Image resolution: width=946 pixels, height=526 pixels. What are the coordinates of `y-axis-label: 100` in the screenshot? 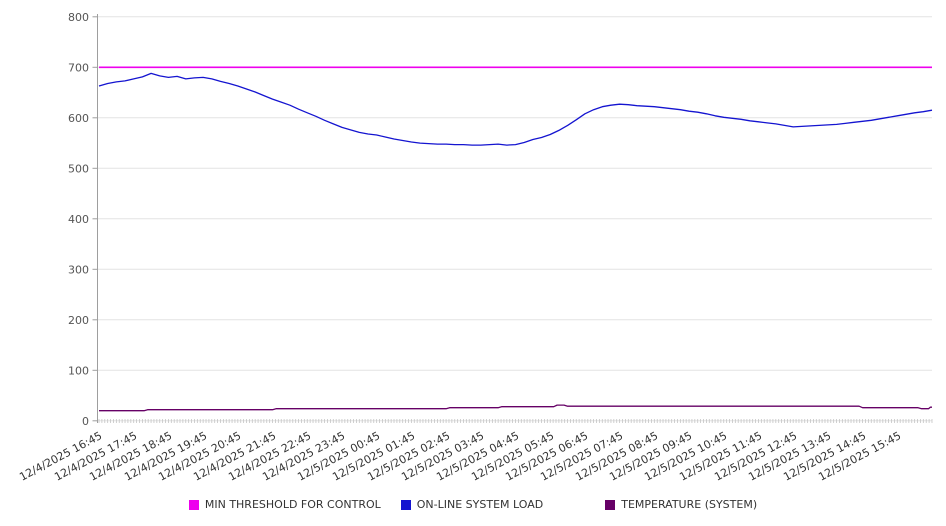 It's located at (78, 370).